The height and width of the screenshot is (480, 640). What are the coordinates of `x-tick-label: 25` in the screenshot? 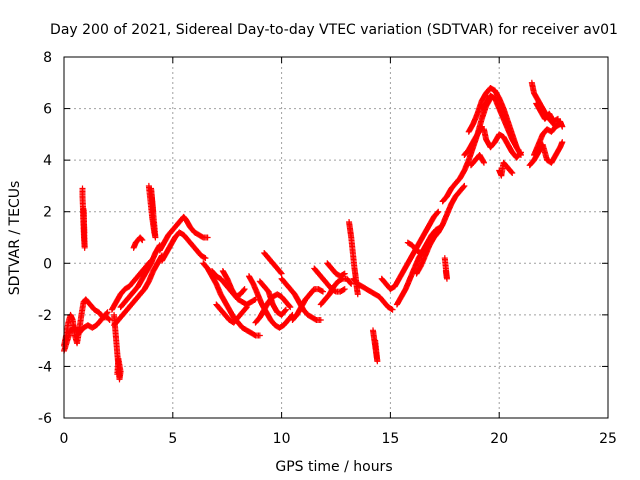 It's located at (608, 439).